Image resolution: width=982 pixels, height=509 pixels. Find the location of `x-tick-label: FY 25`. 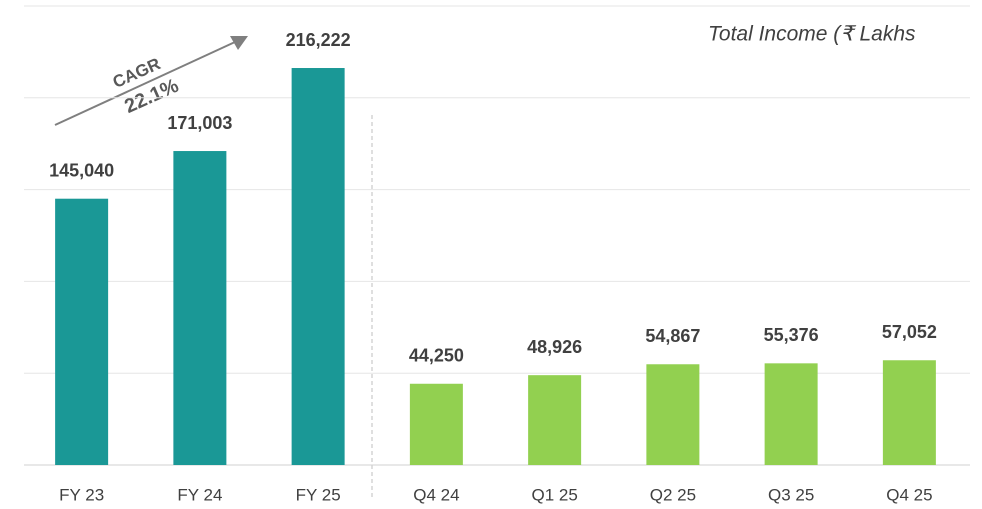

x-tick-label: FY 25 is located at coordinates (318, 494).